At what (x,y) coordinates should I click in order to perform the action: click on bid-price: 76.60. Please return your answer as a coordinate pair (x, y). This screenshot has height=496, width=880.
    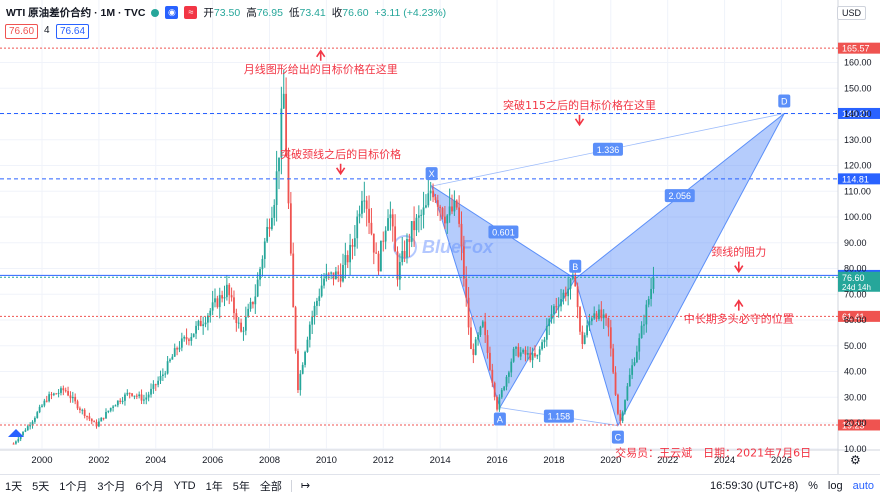
    Looking at the image, I should click on (22, 31).